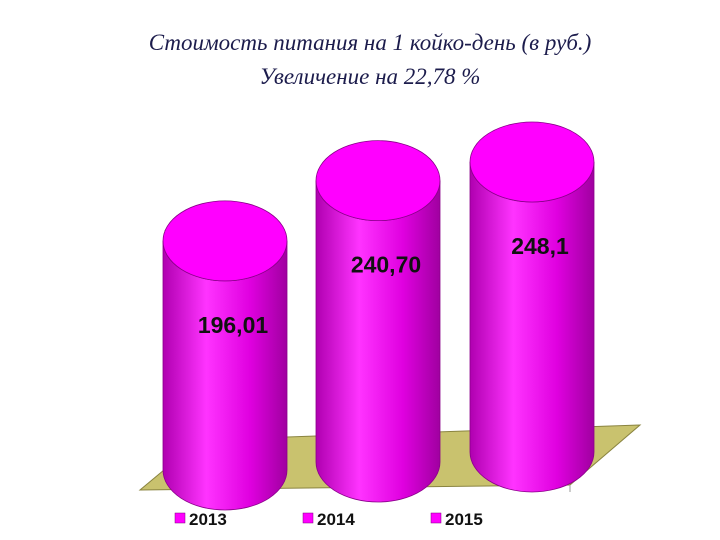 The image size is (720, 540). What do you see at coordinates (386, 265) in the screenshot?
I see `value-label: 240,70` at bounding box center [386, 265].